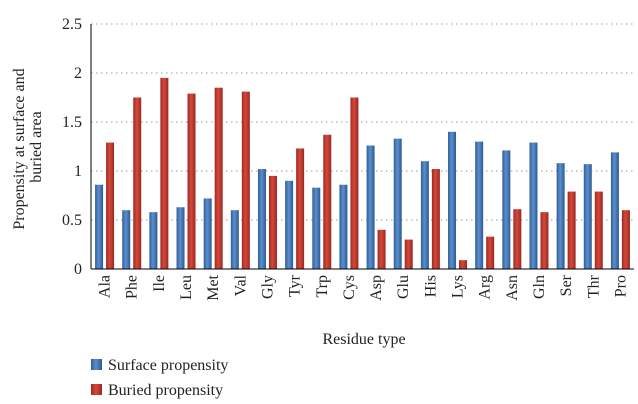 The image size is (638, 404). What do you see at coordinates (598, 230) in the screenshot?
I see `bar-thr-buried` at bounding box center [598, 230].